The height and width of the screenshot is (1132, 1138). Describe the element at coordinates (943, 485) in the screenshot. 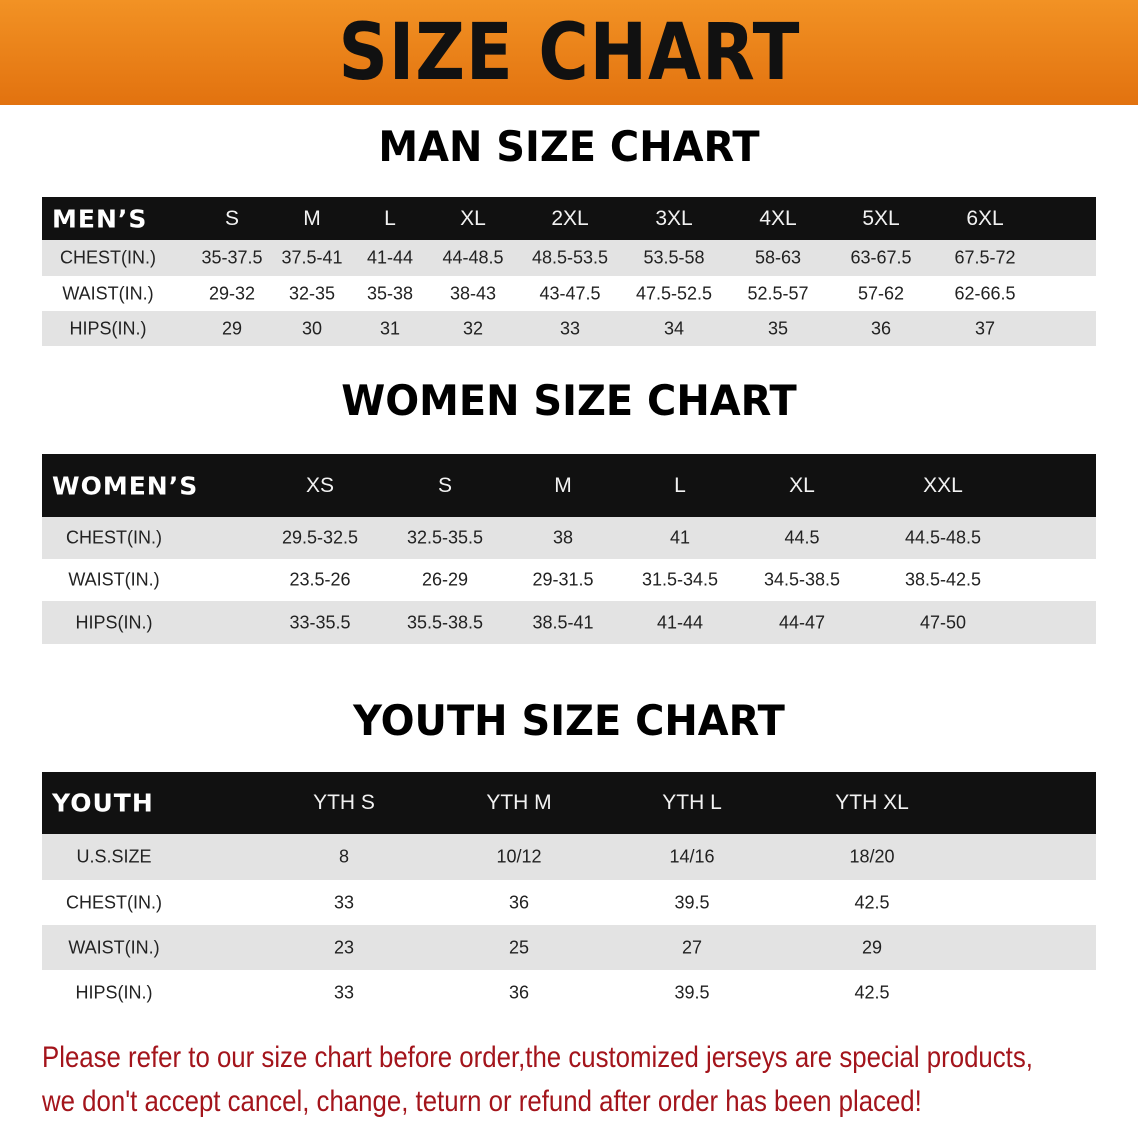

I see `size-header: XXL` at that location.